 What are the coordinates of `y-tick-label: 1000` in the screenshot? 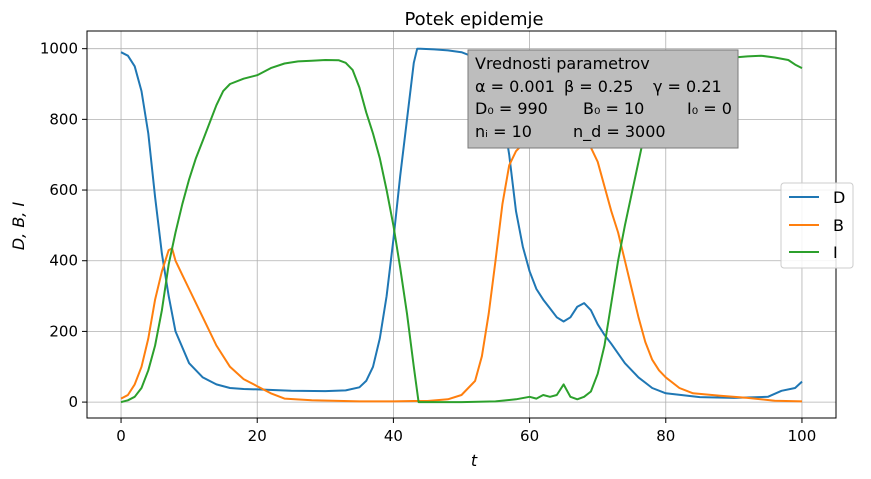 It's located at (59, 49).